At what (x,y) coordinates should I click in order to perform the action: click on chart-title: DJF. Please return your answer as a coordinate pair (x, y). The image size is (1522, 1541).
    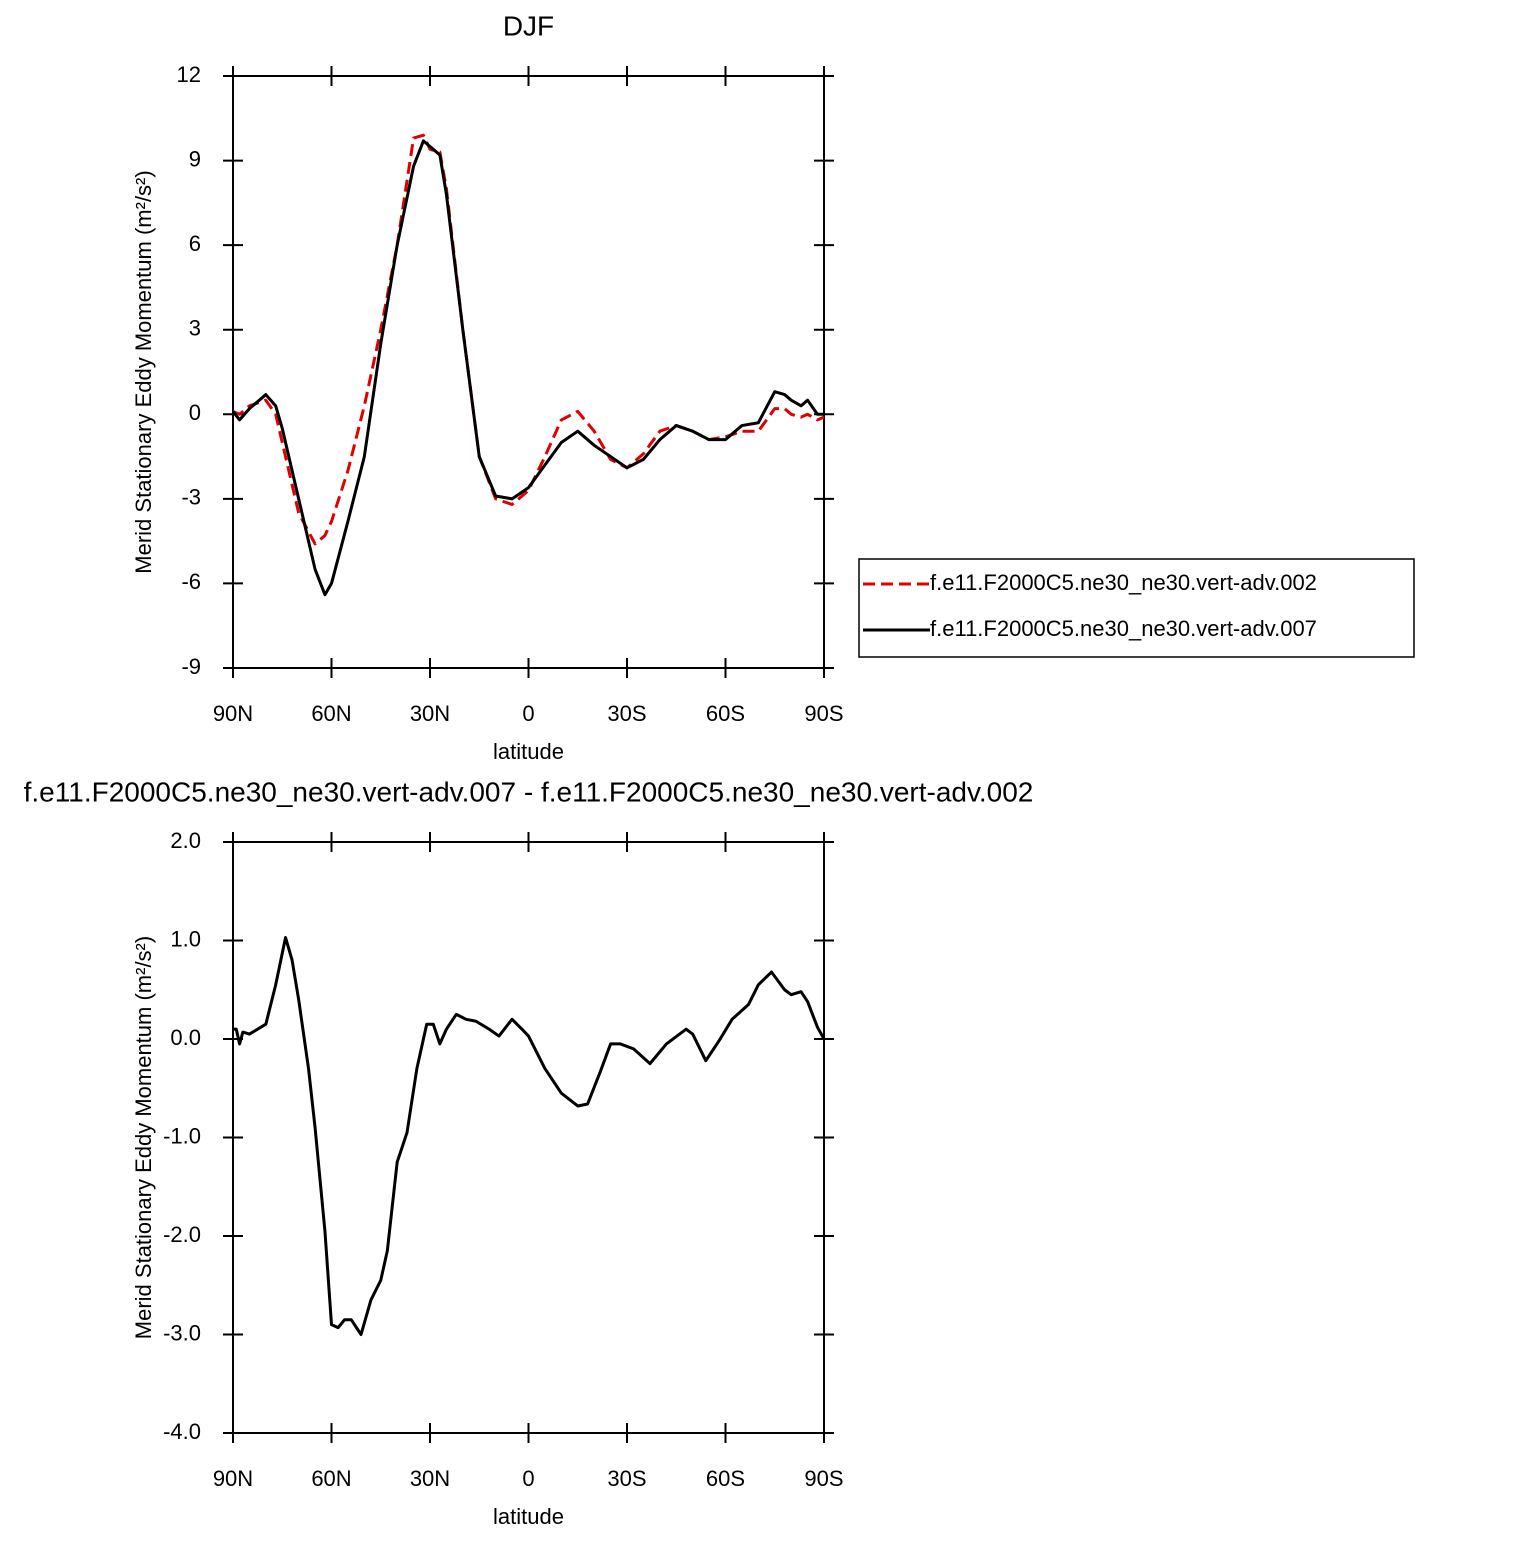
    Looking at the image, I should click on (528, 25).